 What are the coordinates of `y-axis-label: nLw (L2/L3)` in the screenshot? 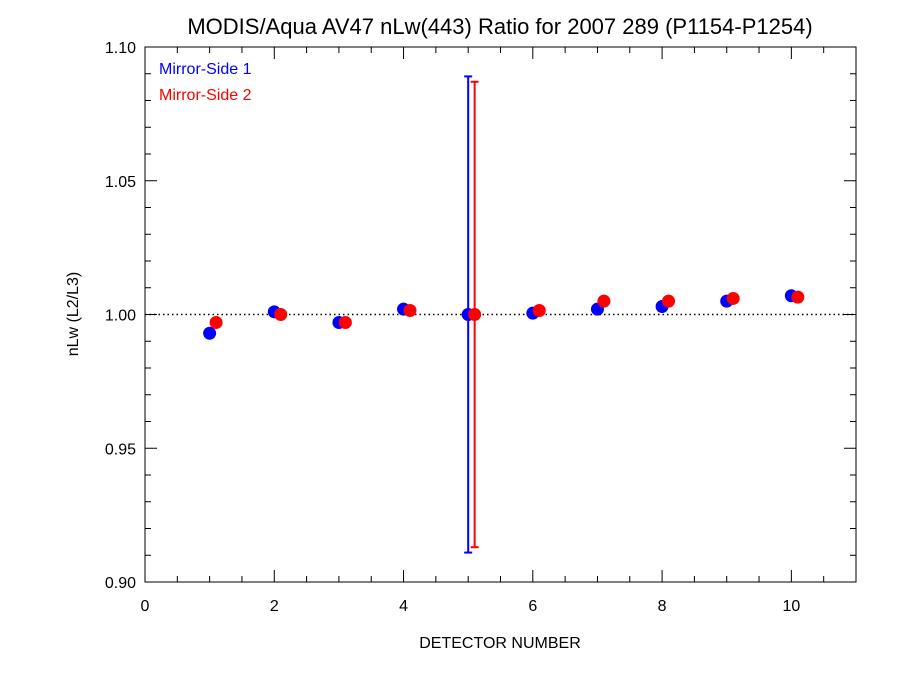 It's located at (73, 314).